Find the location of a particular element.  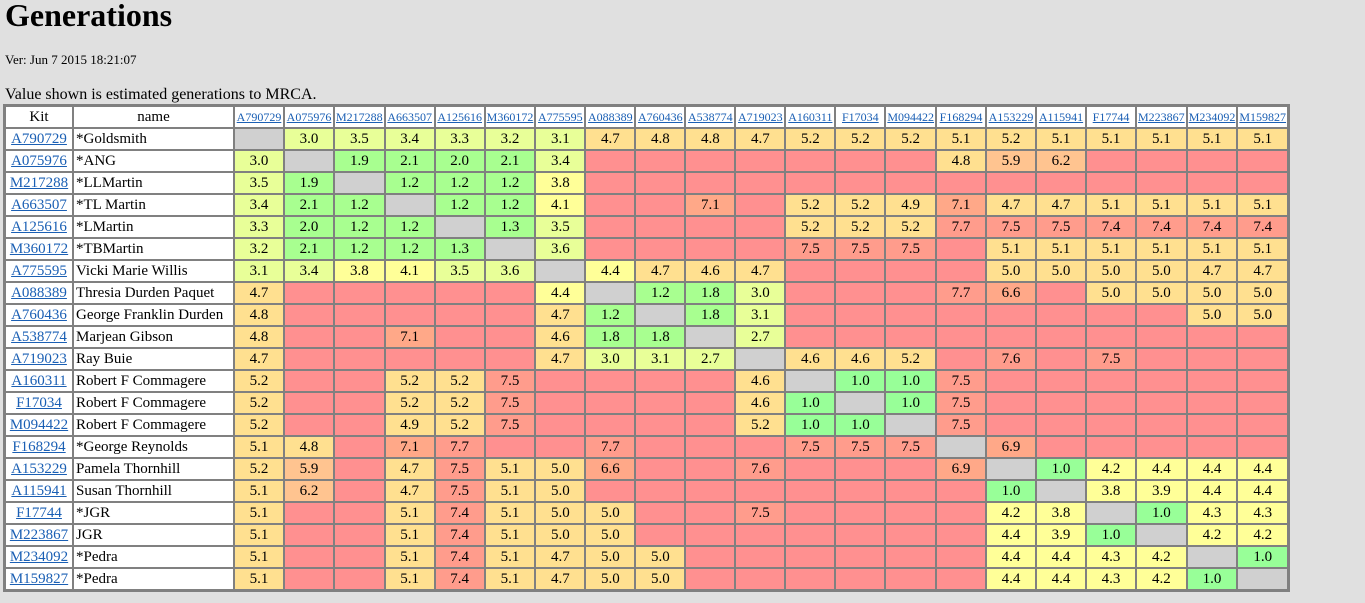

row-kit-link: A775595 is located at coordinates (39, 270).